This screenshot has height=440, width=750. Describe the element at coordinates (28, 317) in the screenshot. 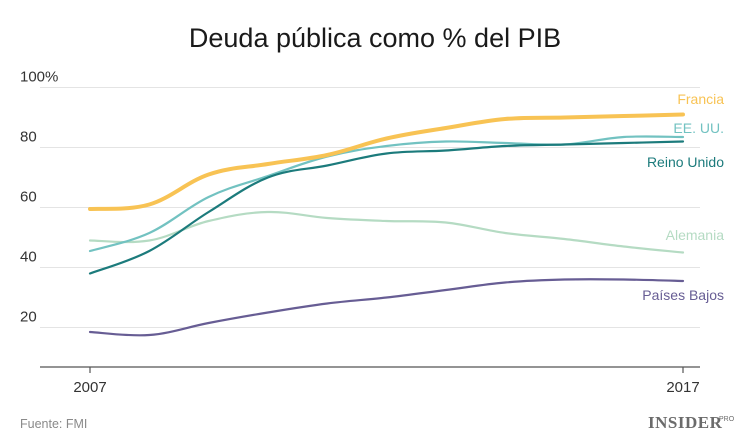

I see `y-tick-label: 20` at that location.